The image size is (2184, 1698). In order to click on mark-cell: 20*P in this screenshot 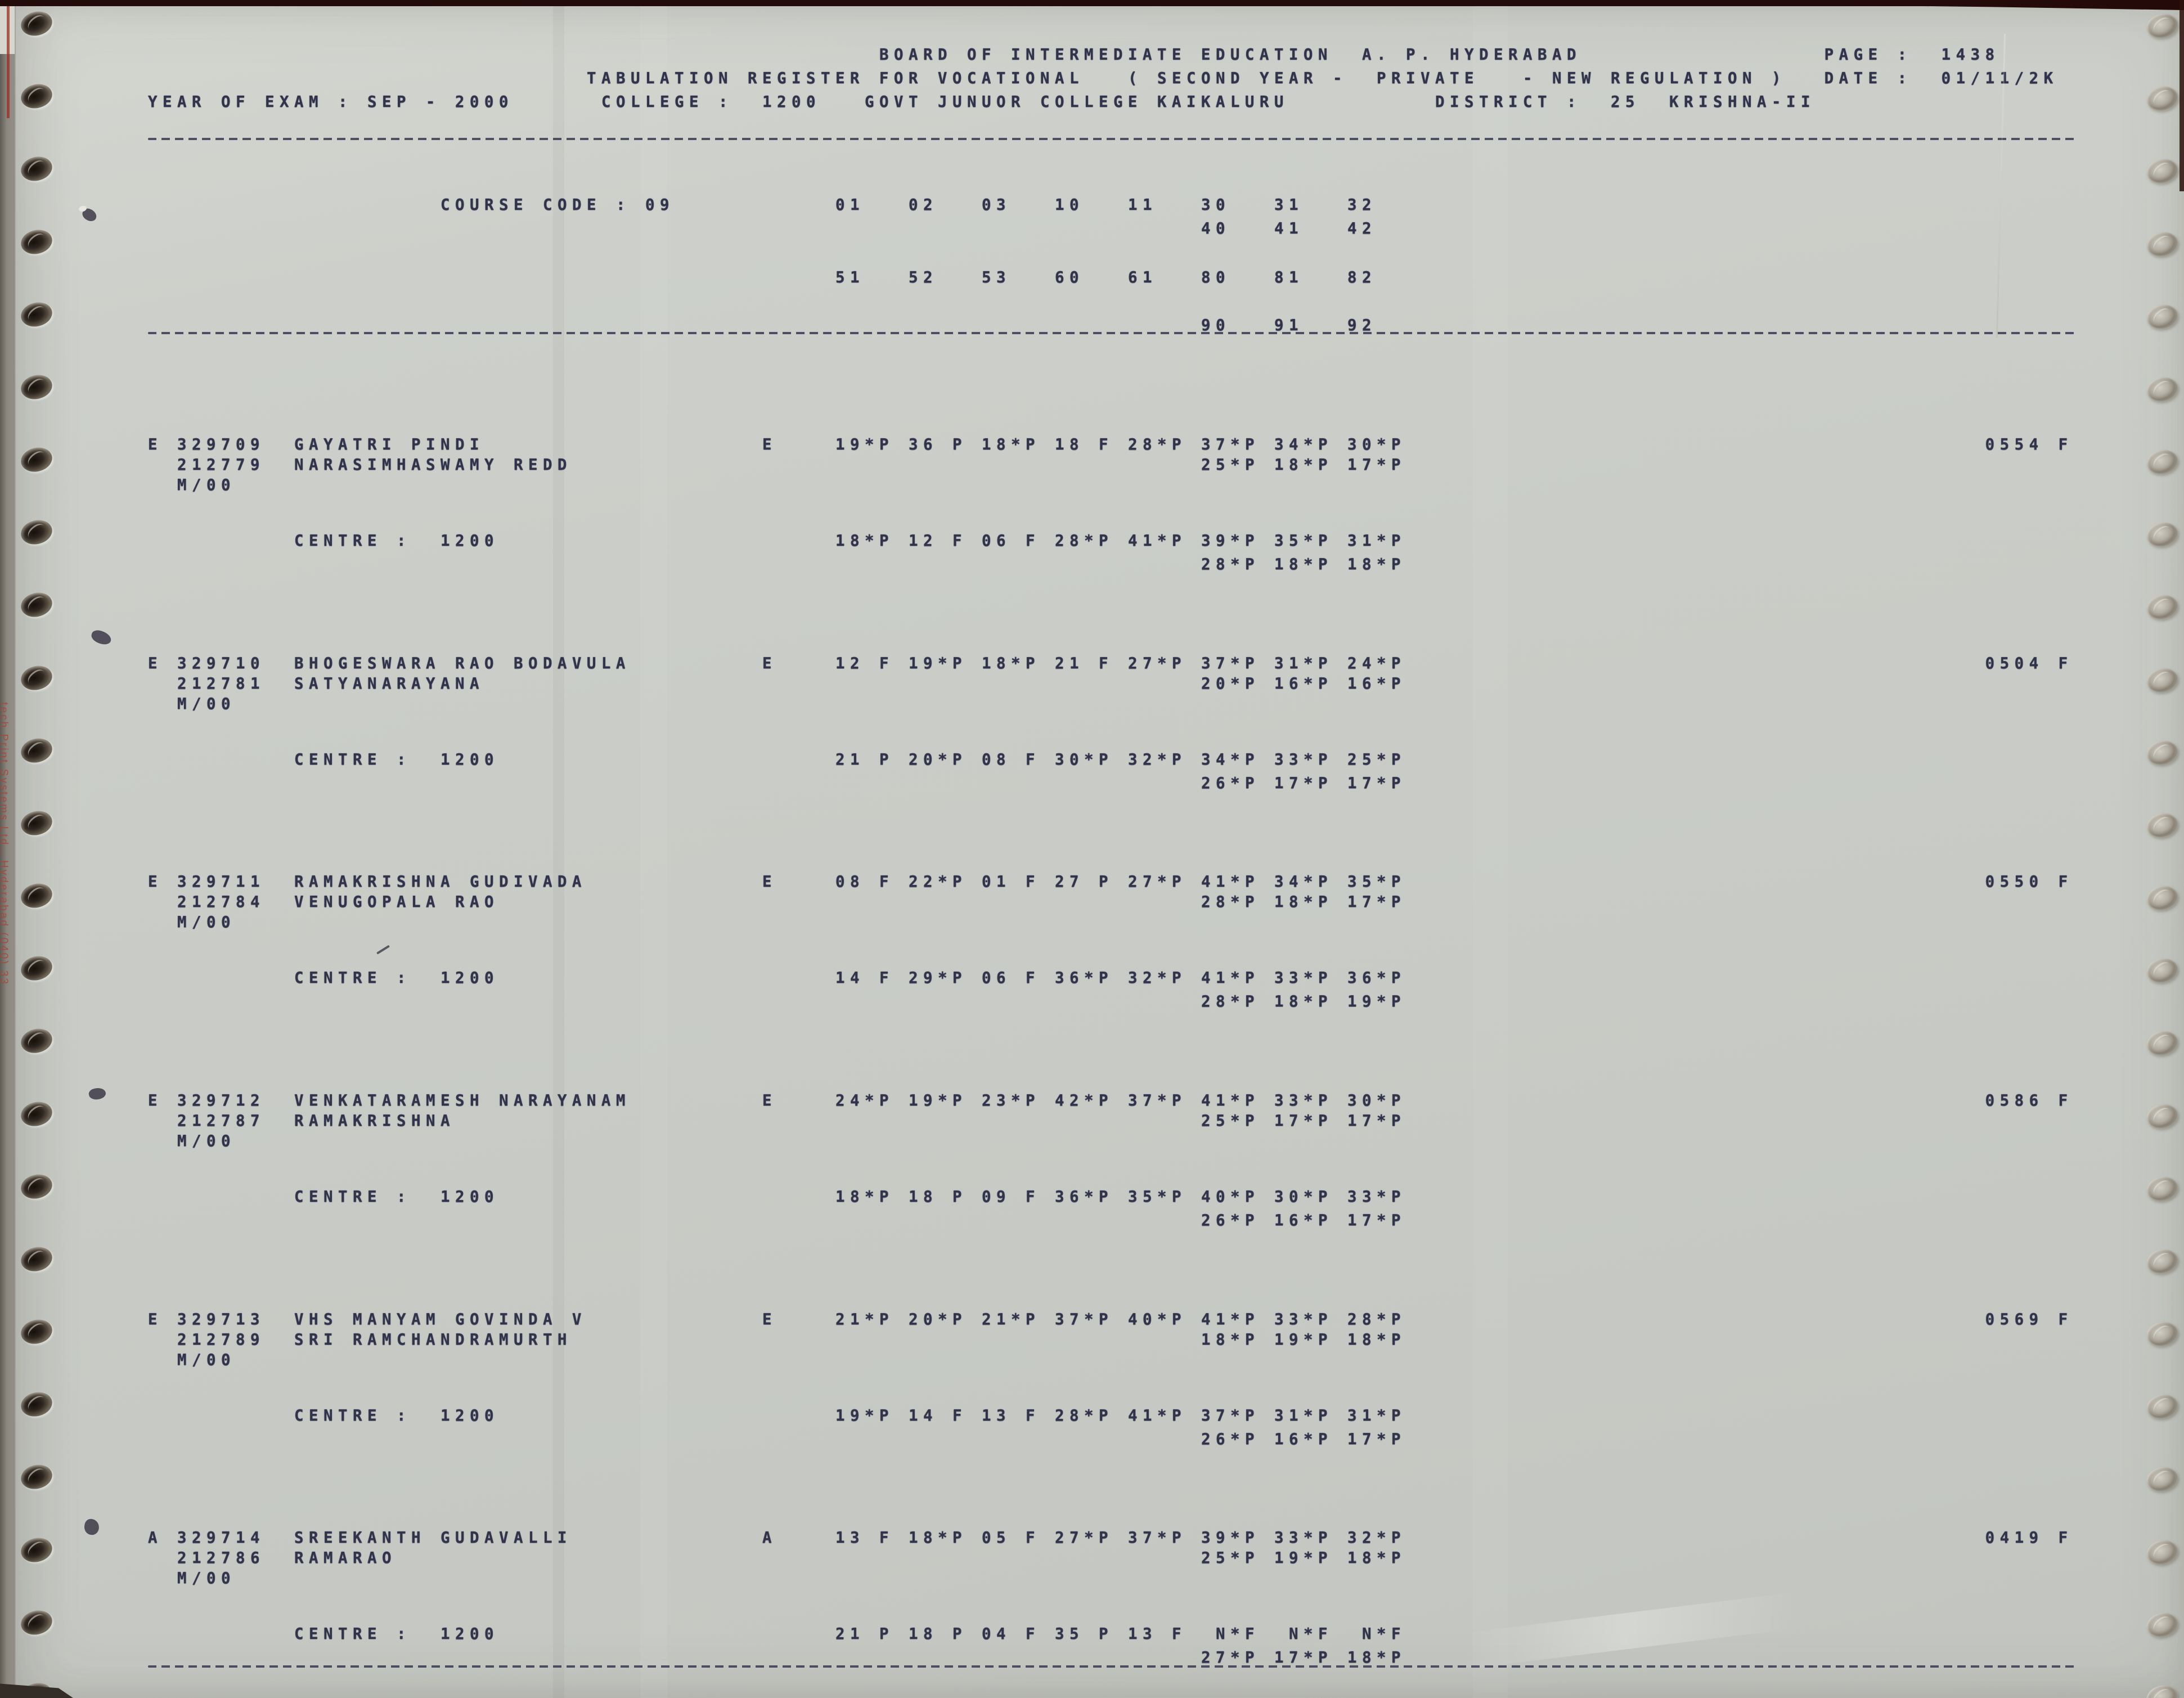, I will do `click(1230, 684)`.